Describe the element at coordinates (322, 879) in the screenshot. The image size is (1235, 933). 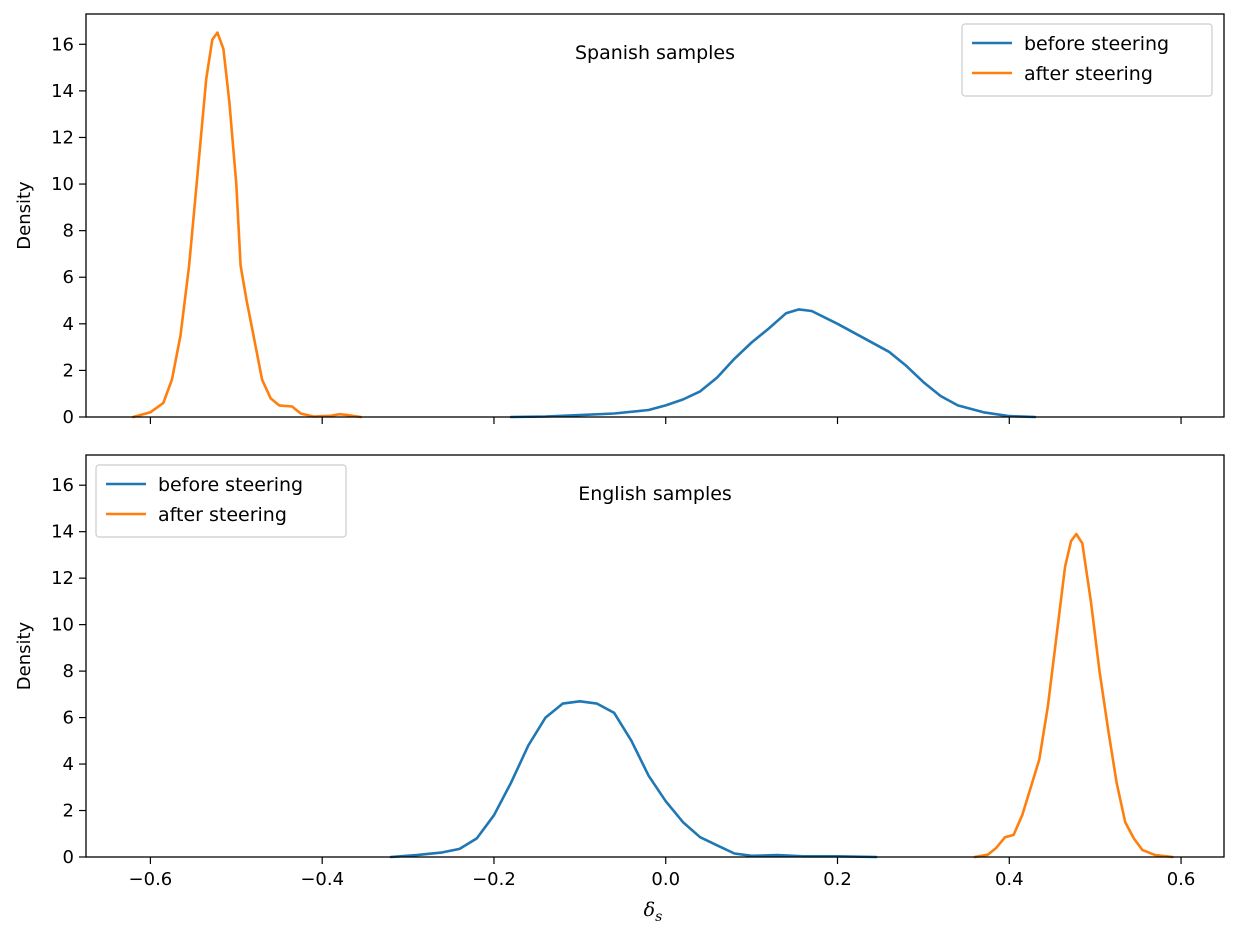
I see `x-tick-label: −0.4` at that location.